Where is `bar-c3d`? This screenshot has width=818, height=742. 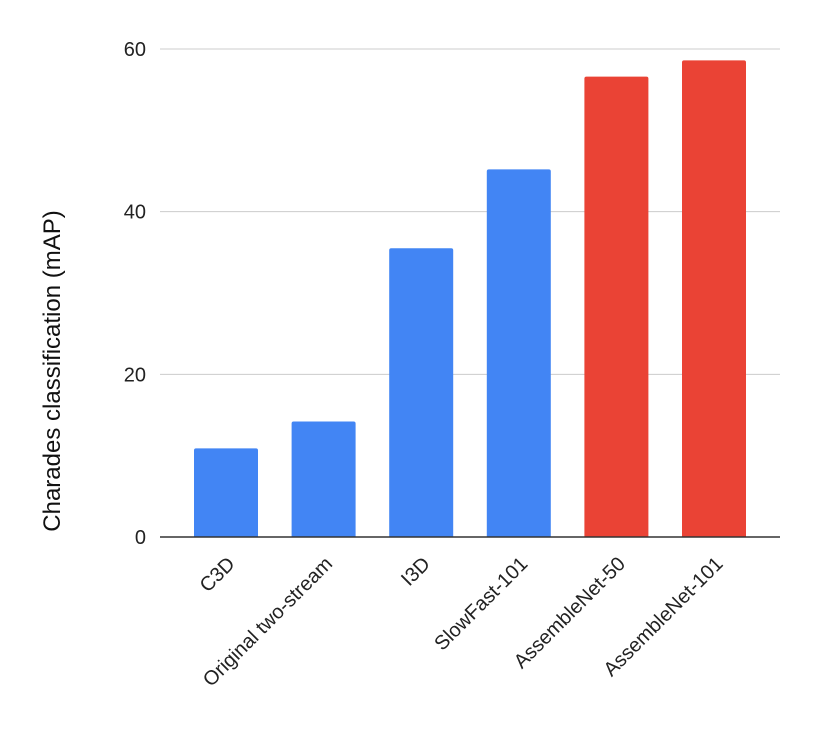
bar-c3d is located at coordinates (226, 492).